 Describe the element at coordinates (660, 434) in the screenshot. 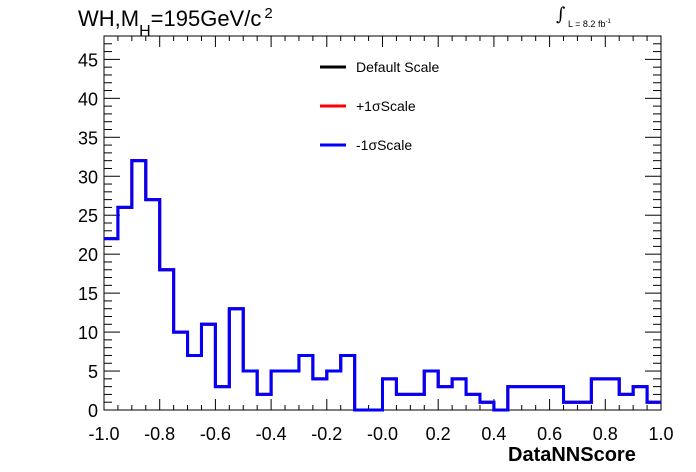

I see `x-tick-label: 1.0` at that location.